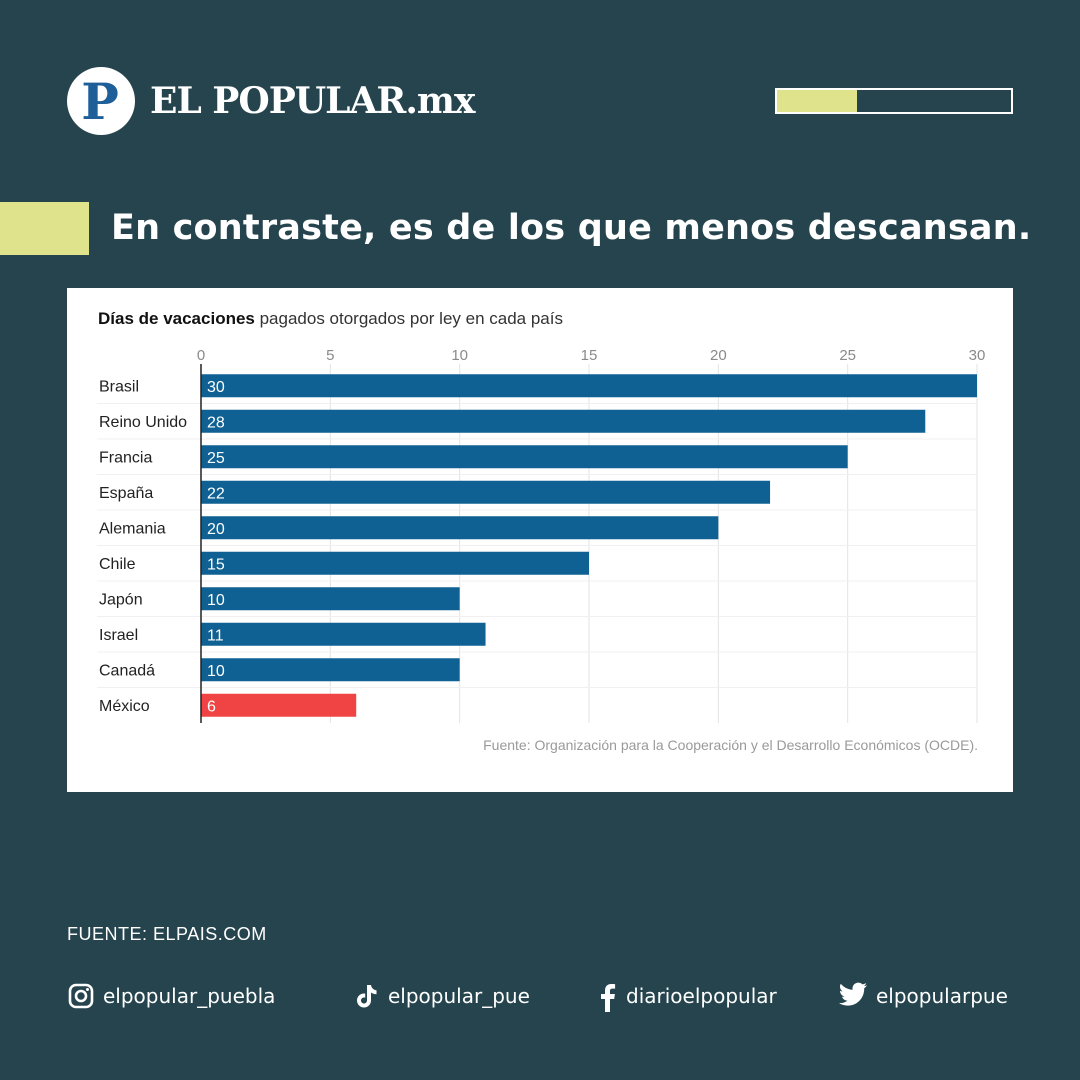 Image resolution: width=1080 pixels, height=1080 pixels. What do you see at coordinates (942, 996) in the screenshot?
I see `twitter-handle: elpopularpue` at bounding box center [942, 996].